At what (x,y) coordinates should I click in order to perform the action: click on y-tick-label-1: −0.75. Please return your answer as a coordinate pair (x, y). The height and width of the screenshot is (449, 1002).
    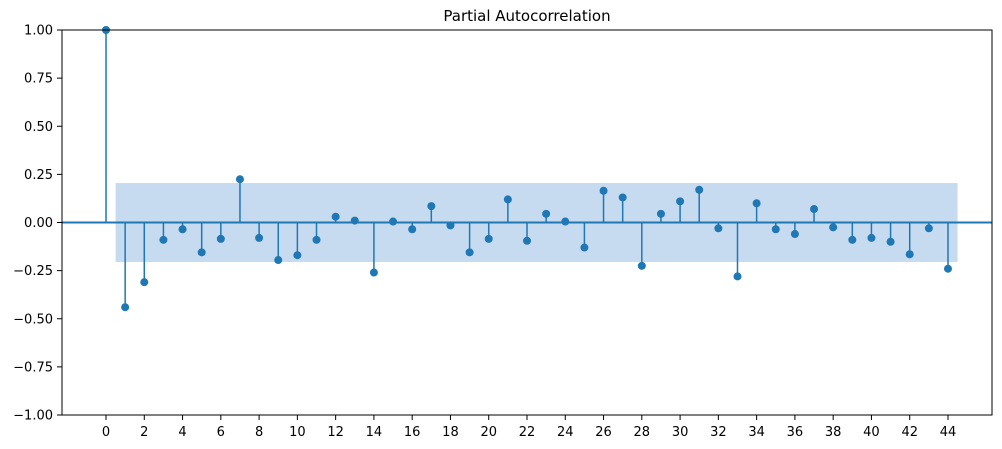
    Looking at the image, I should click on (33, 367).